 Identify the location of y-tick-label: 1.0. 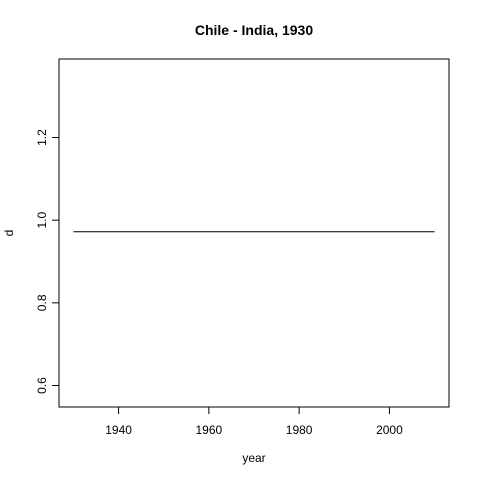
(42, 220).